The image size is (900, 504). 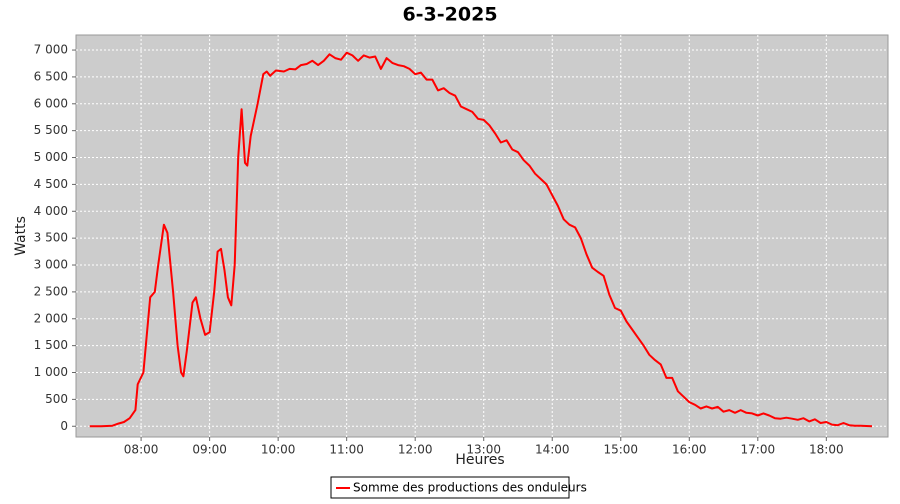 I want to click on x-tick-label: 09:00, so click(x=209, y=450).